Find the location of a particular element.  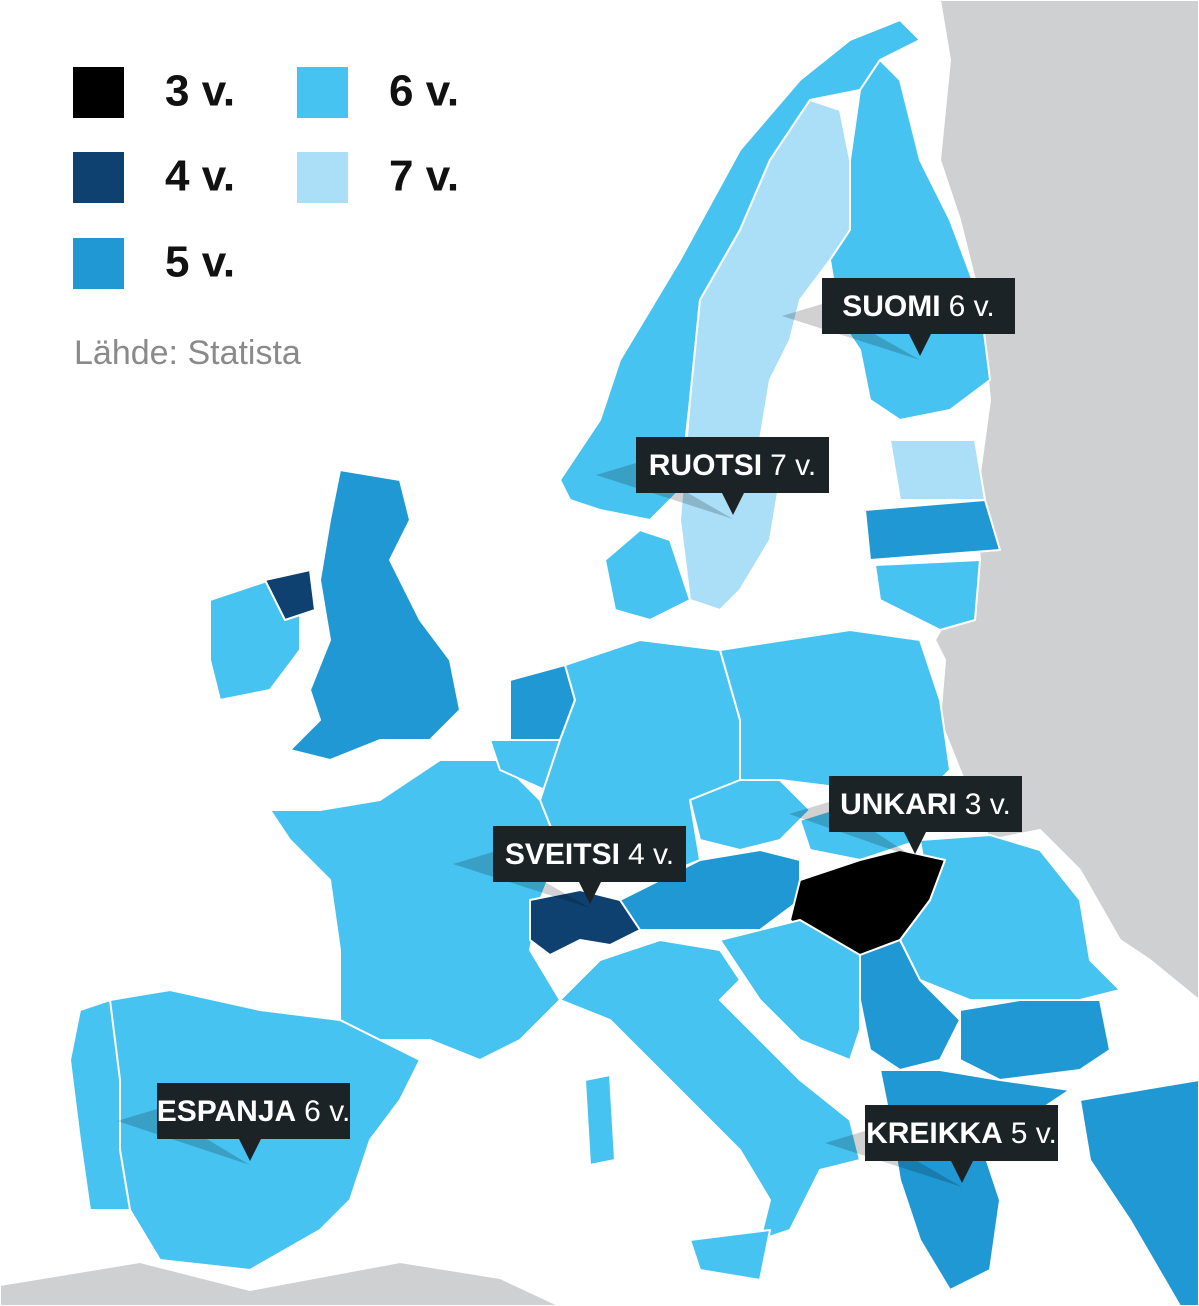

africa is located at coordinates (280, 1283).